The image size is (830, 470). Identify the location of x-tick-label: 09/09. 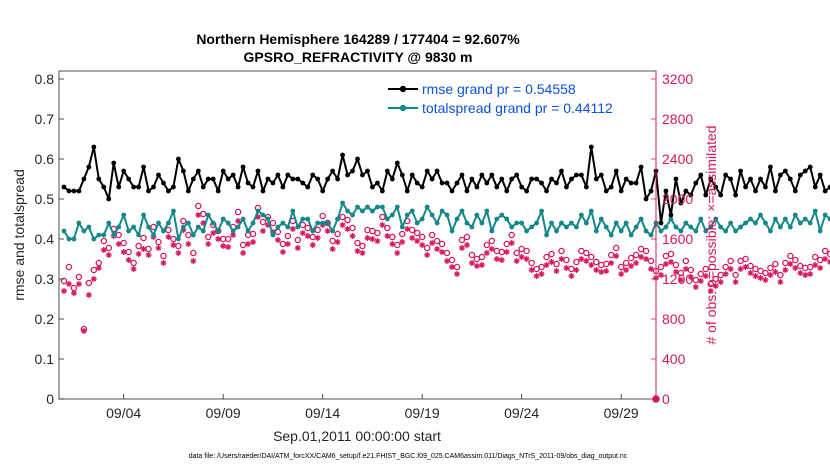
(223, 413).